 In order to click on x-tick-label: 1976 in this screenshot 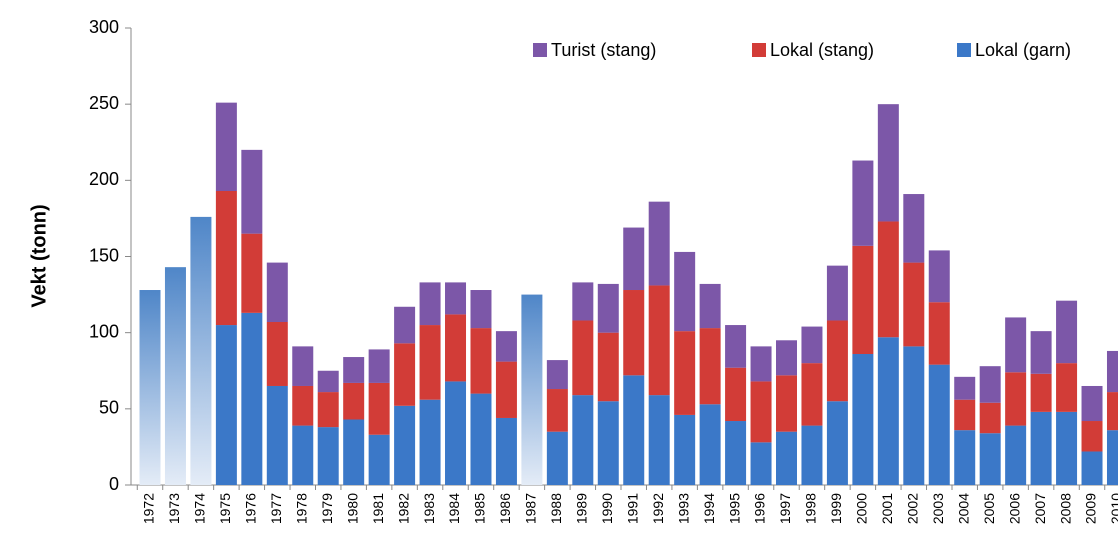, I will do `click(251, 508)`.